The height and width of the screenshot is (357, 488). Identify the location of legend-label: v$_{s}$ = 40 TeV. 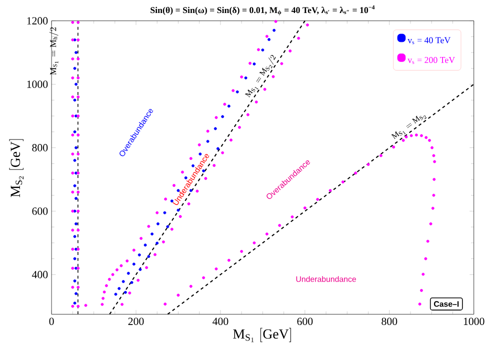
(429, 40).